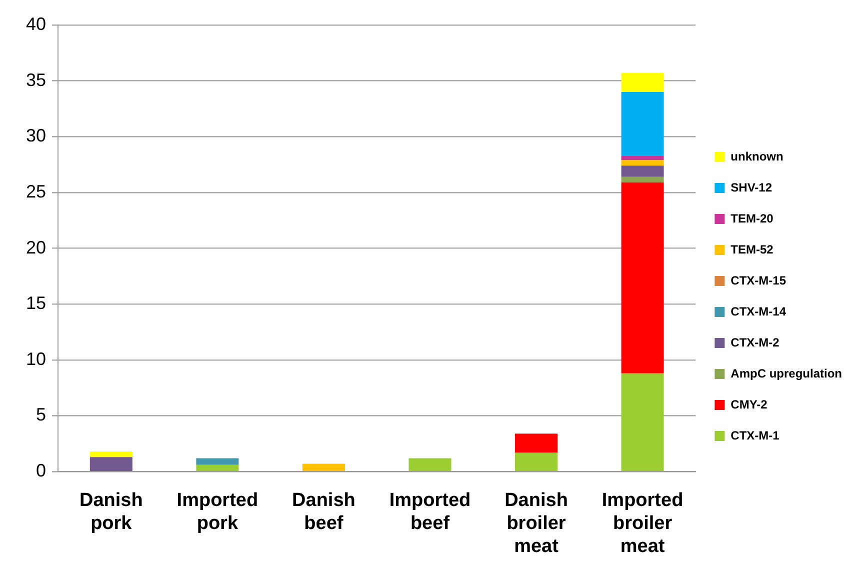 This screenshot has width=862, height=578. Describe the element at coordinates (755, 342) in the screenshot. I see `legend-label: CTX-M-2` at that location.